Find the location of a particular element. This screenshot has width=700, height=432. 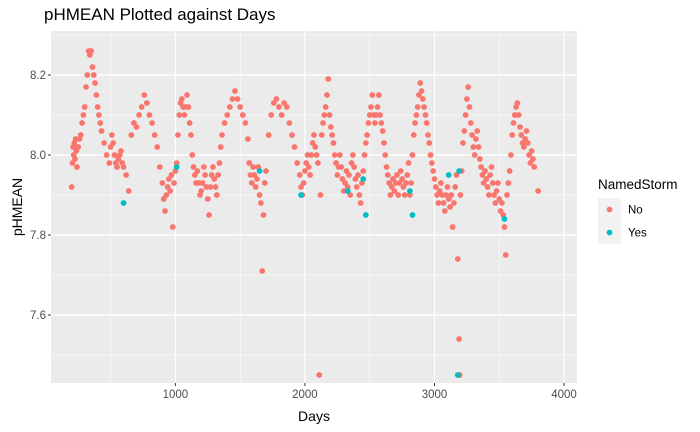

legend-title: NamedStorm is located at coordinates (638, 184).